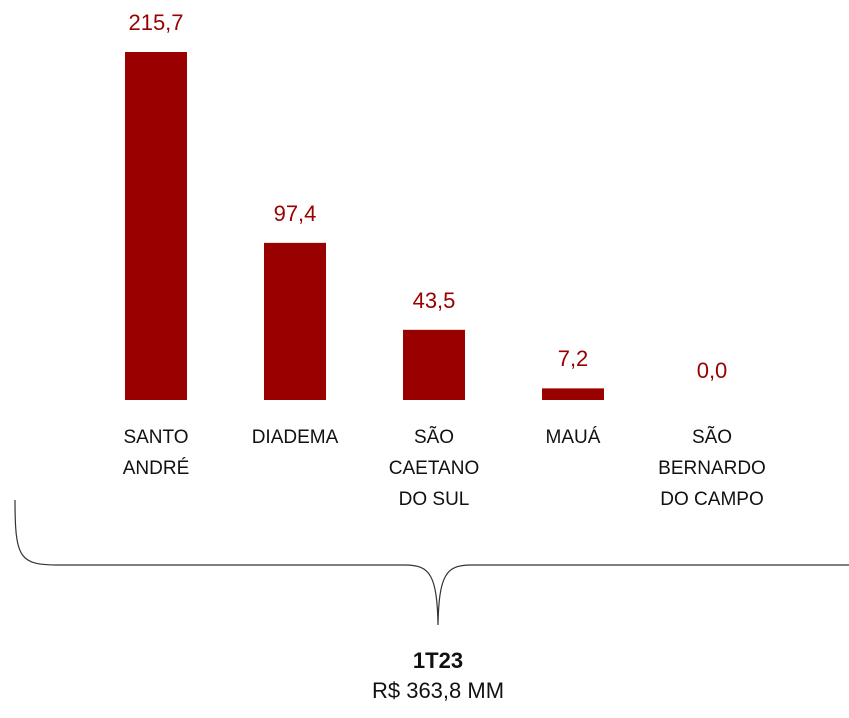  What do you see at coordinates (573, 359) in the screenshot?
I see `value-label: 7,2` at bounding box center [573, 359].